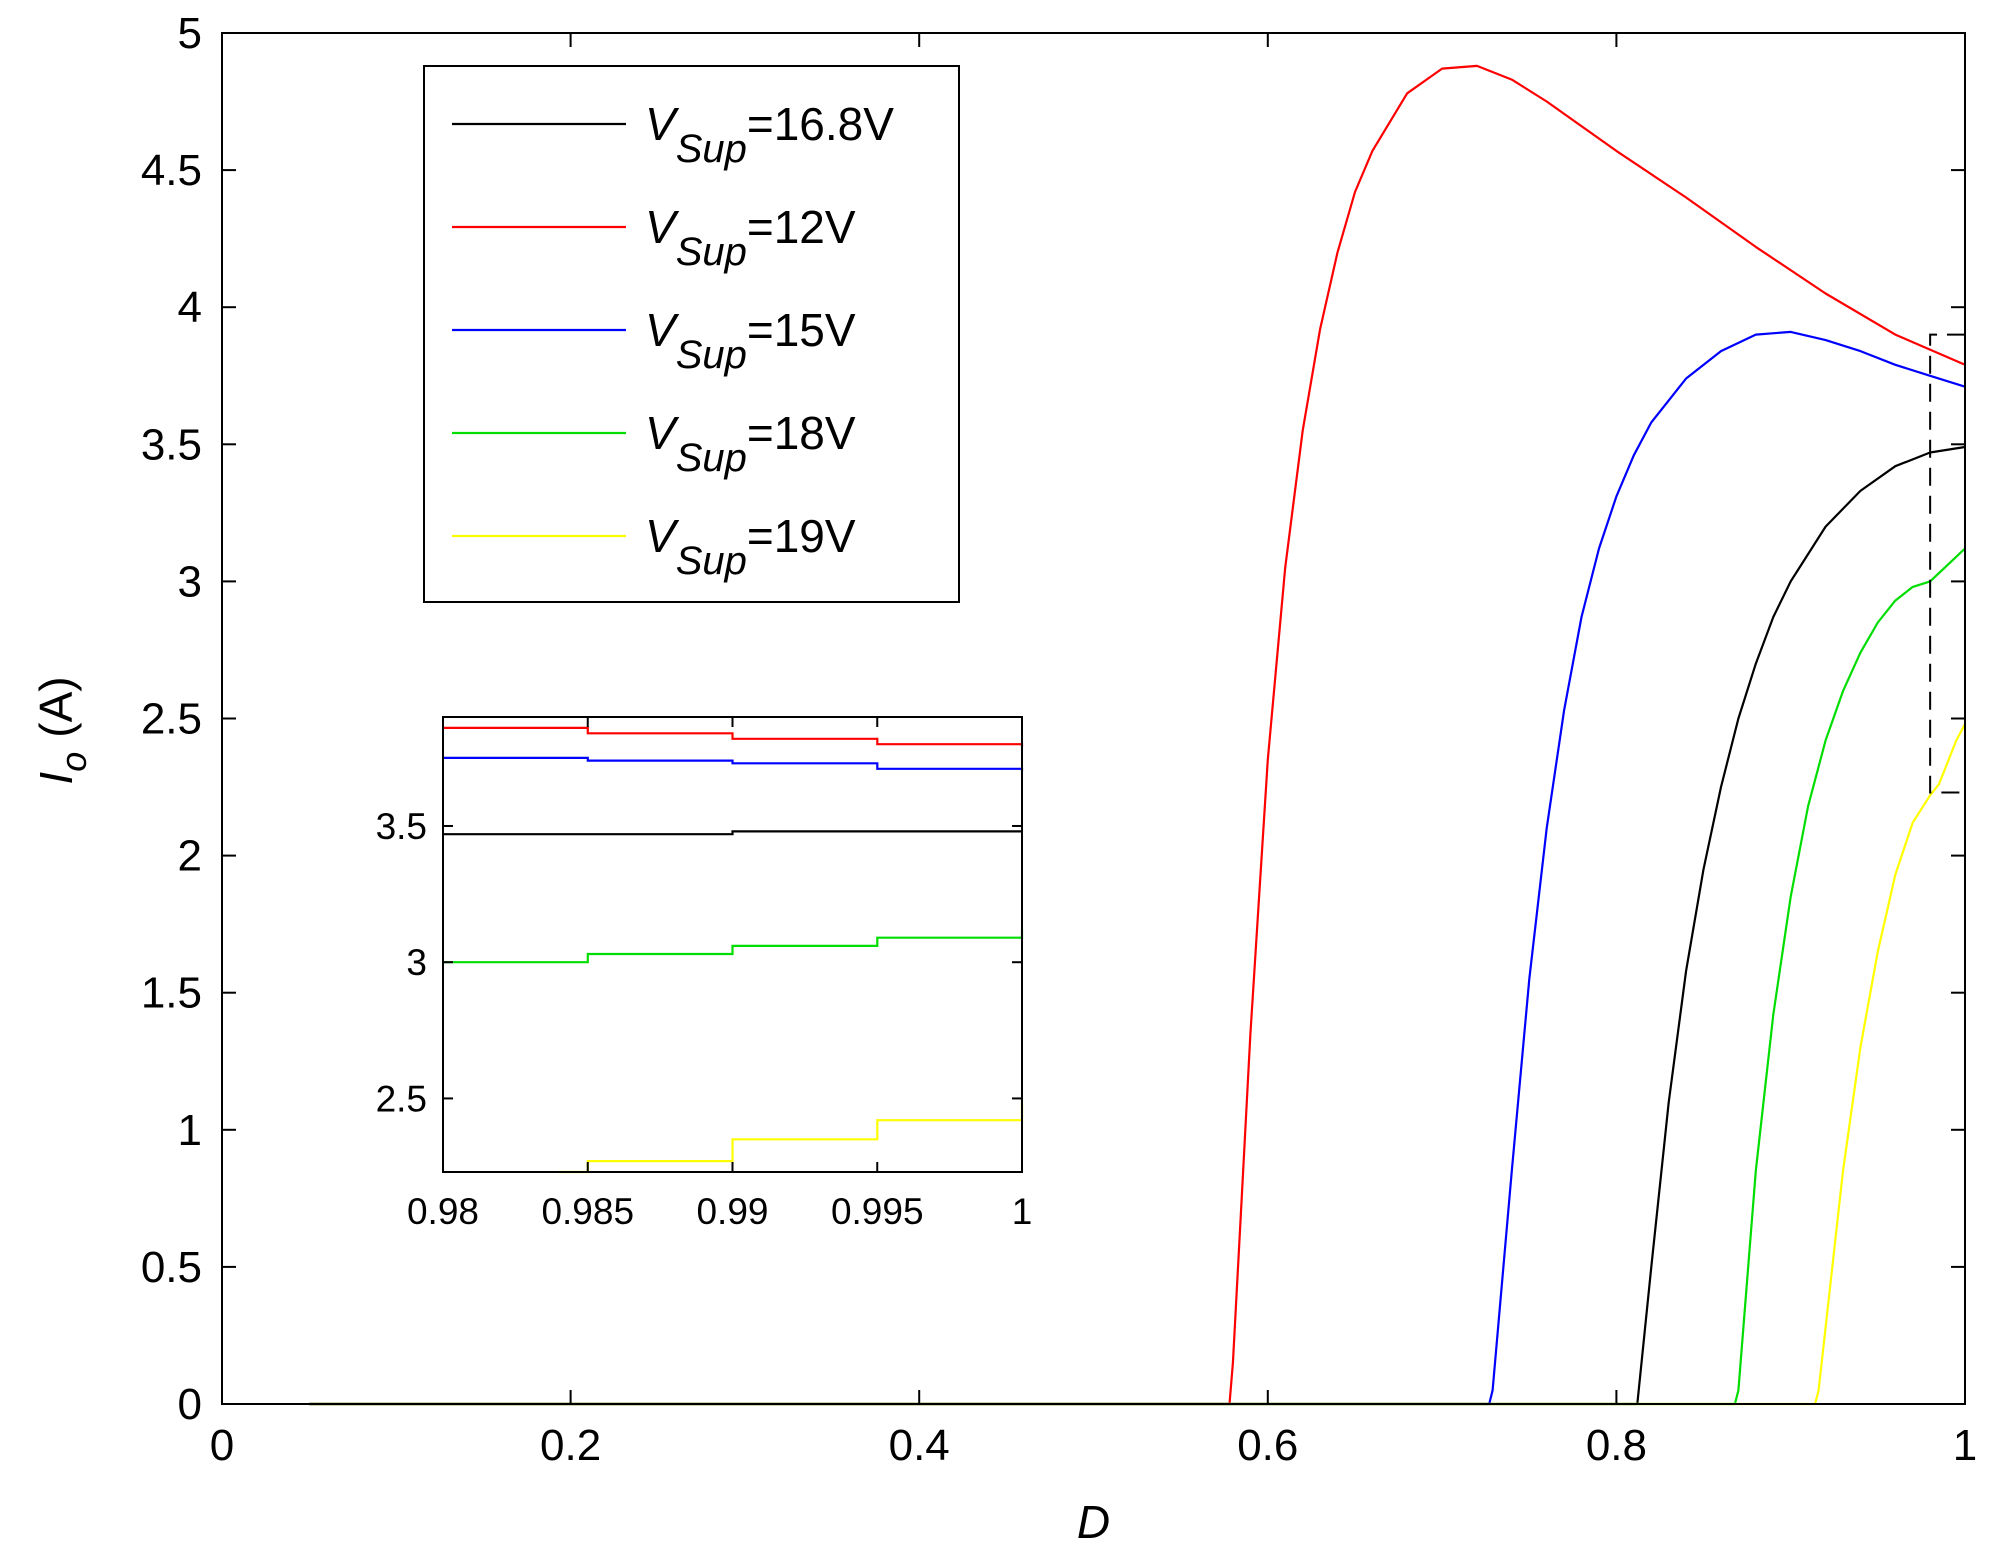 The width and height of the screenshot is (1989, 1550). Describe the element at coordinates (222, 1445) in the screenshot. I see `x-tick-label: 0` at that location.